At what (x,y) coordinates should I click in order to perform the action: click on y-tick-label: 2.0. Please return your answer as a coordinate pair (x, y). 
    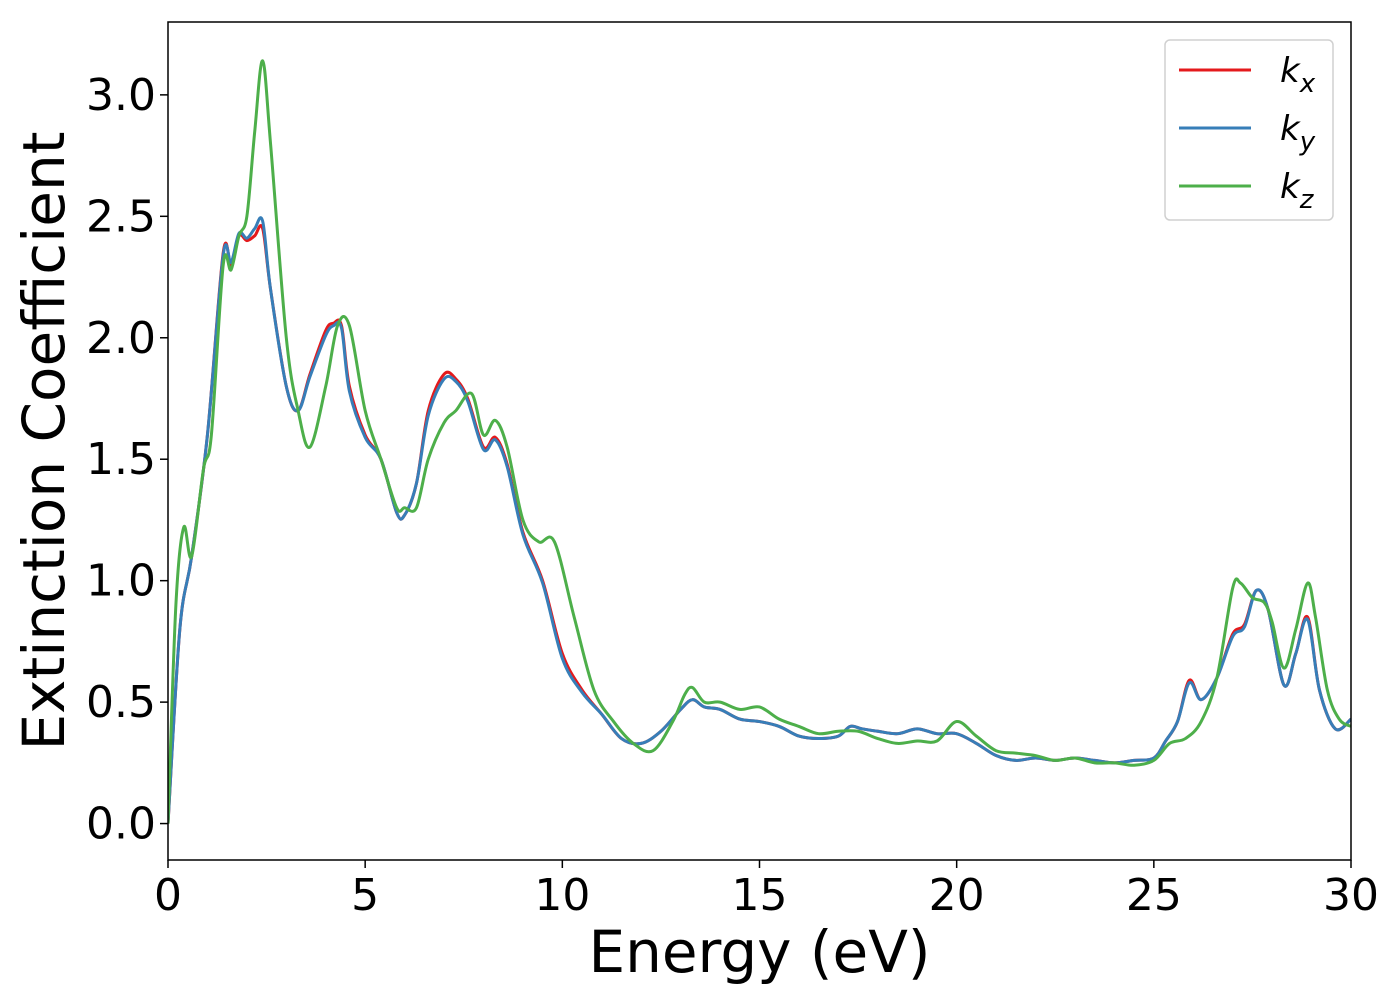
    Looking at the image, I should click on (121, 338).